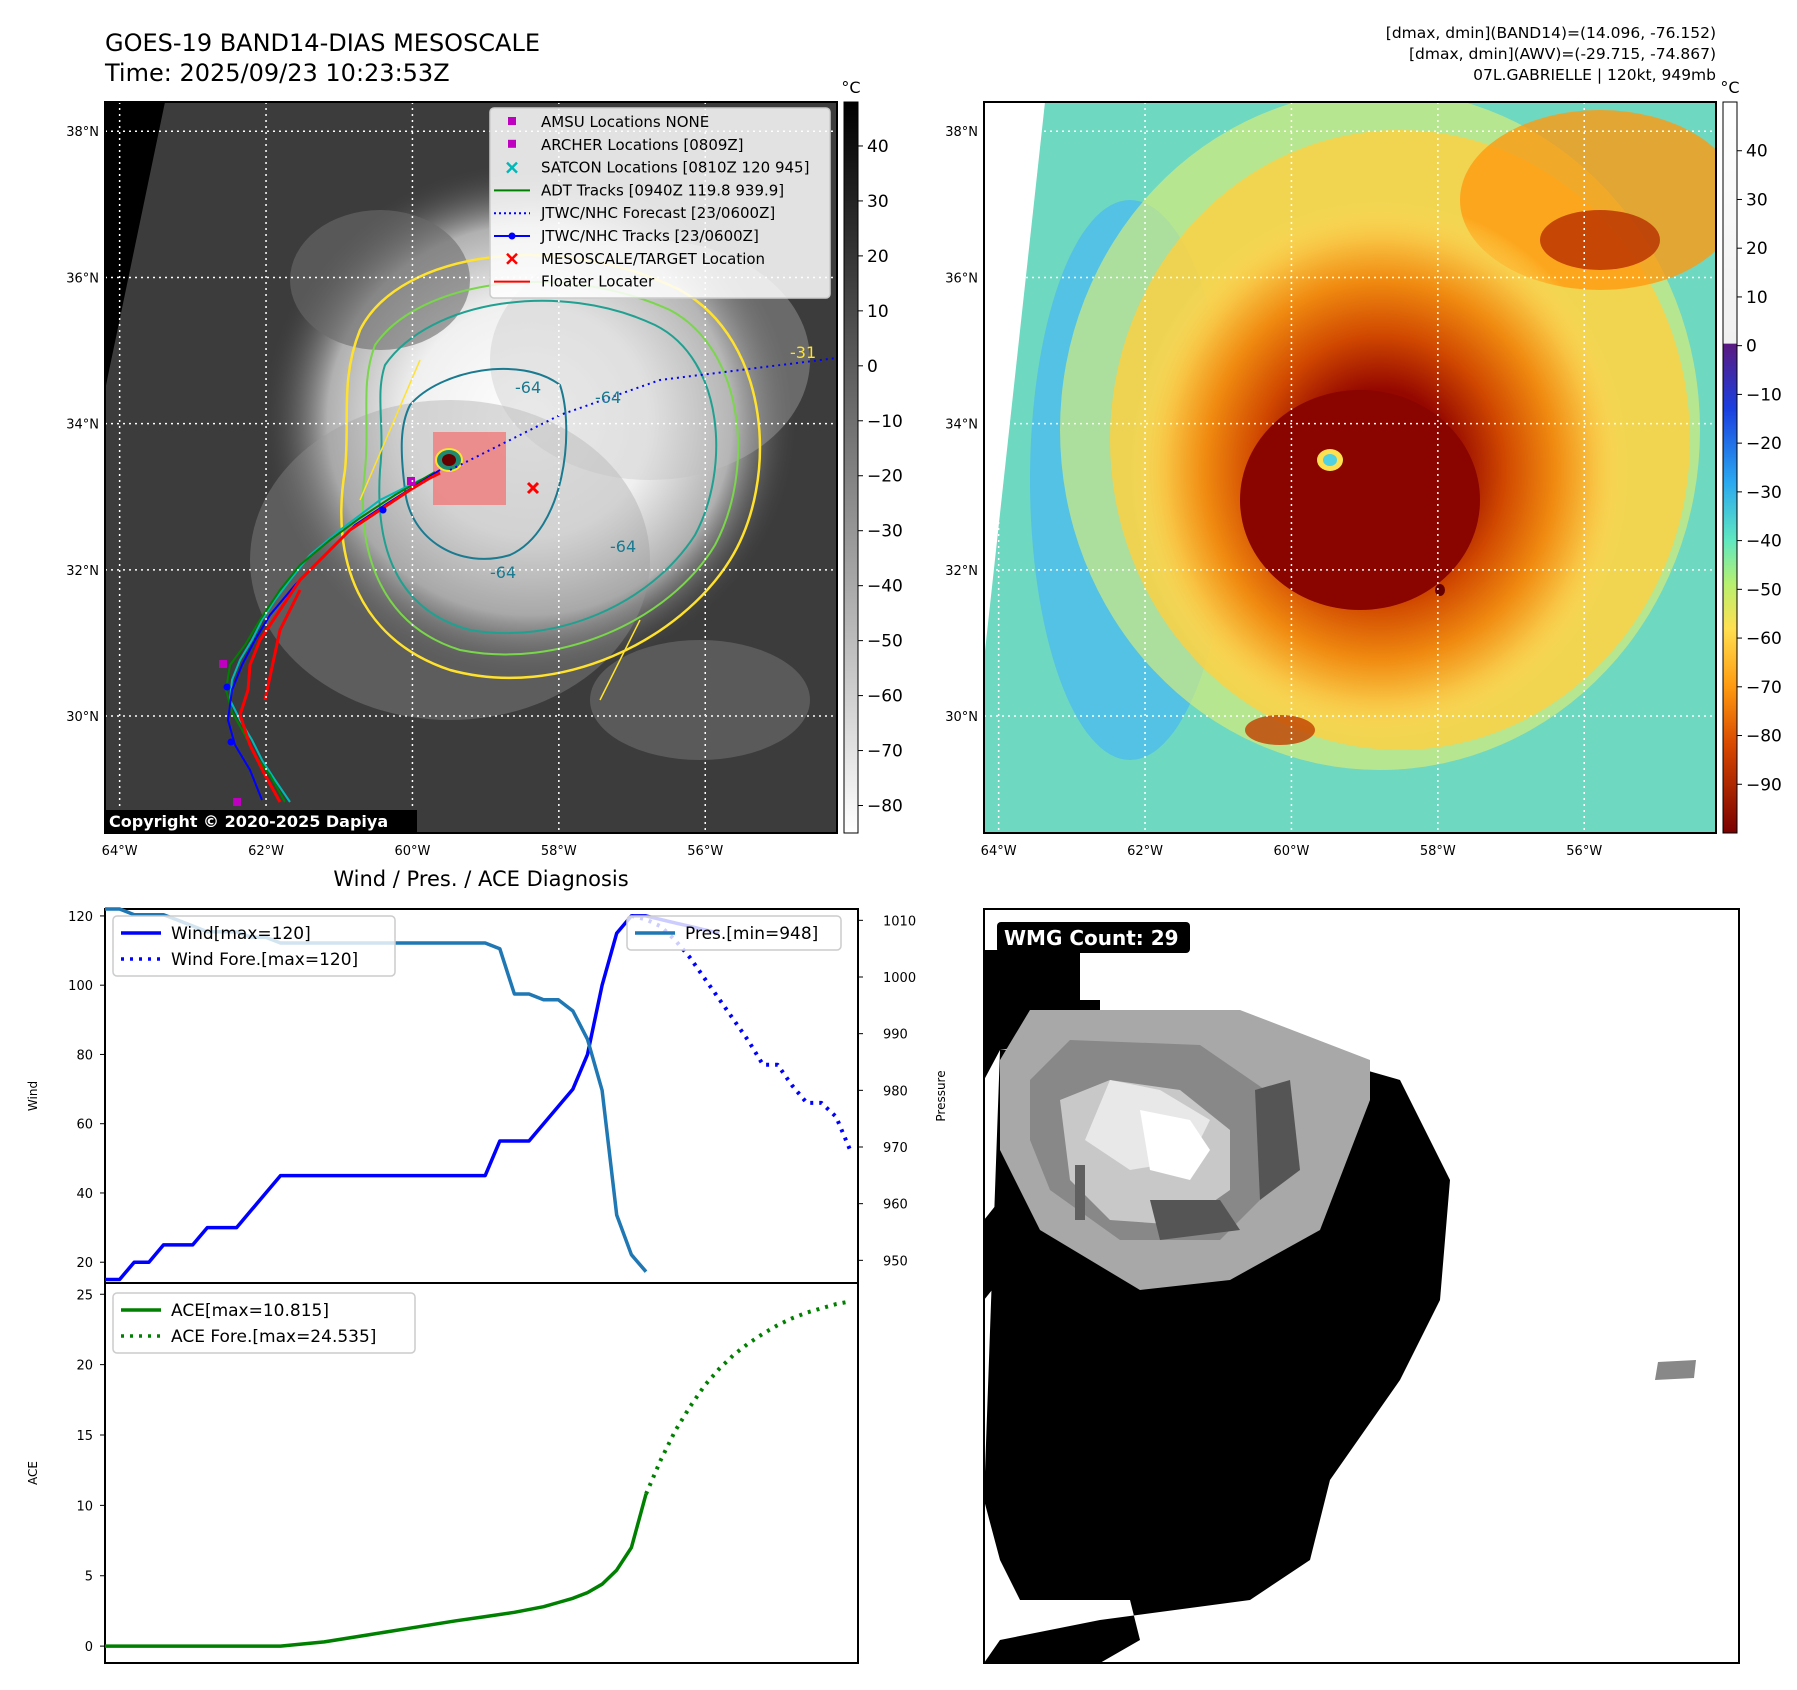  What do you see at coordinates (872, 367) in the screenshot?
I see `ir-colorbar-ticklabel: 0` at bounding box center [872, 367].